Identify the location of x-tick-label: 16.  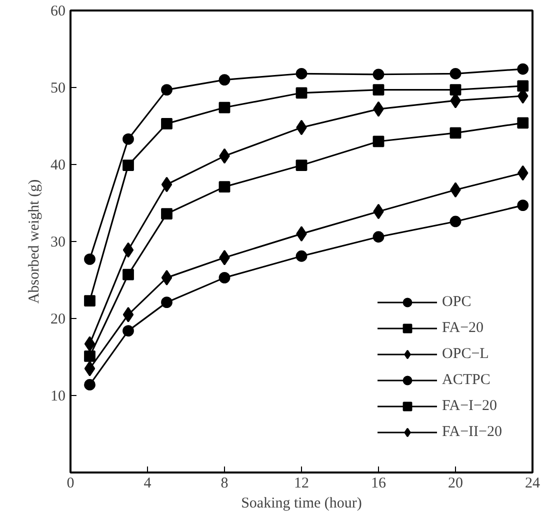
(378, 484).